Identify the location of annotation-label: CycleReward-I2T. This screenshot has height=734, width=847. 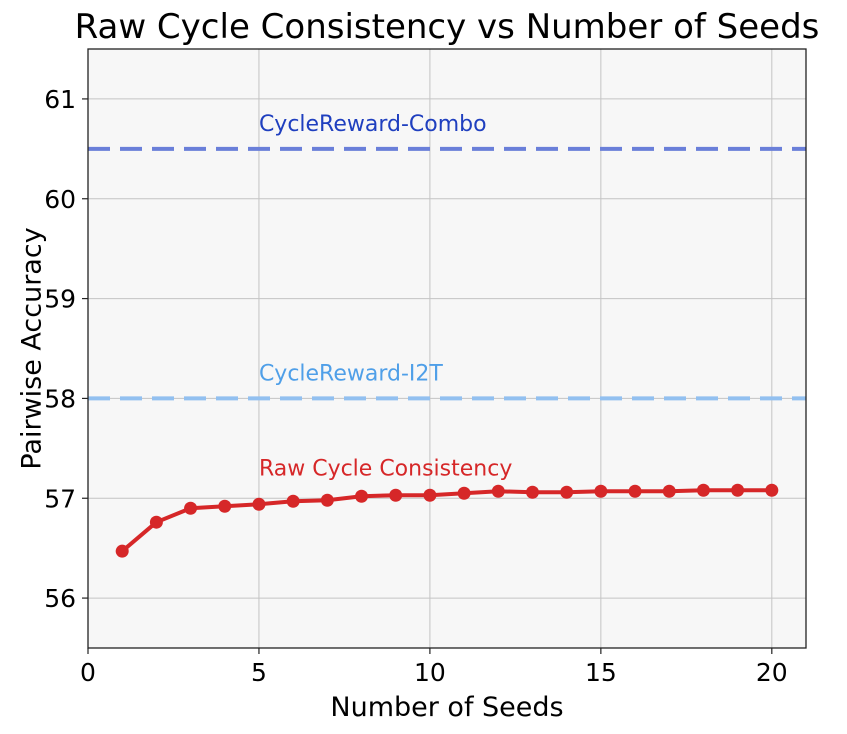
(351, 373).